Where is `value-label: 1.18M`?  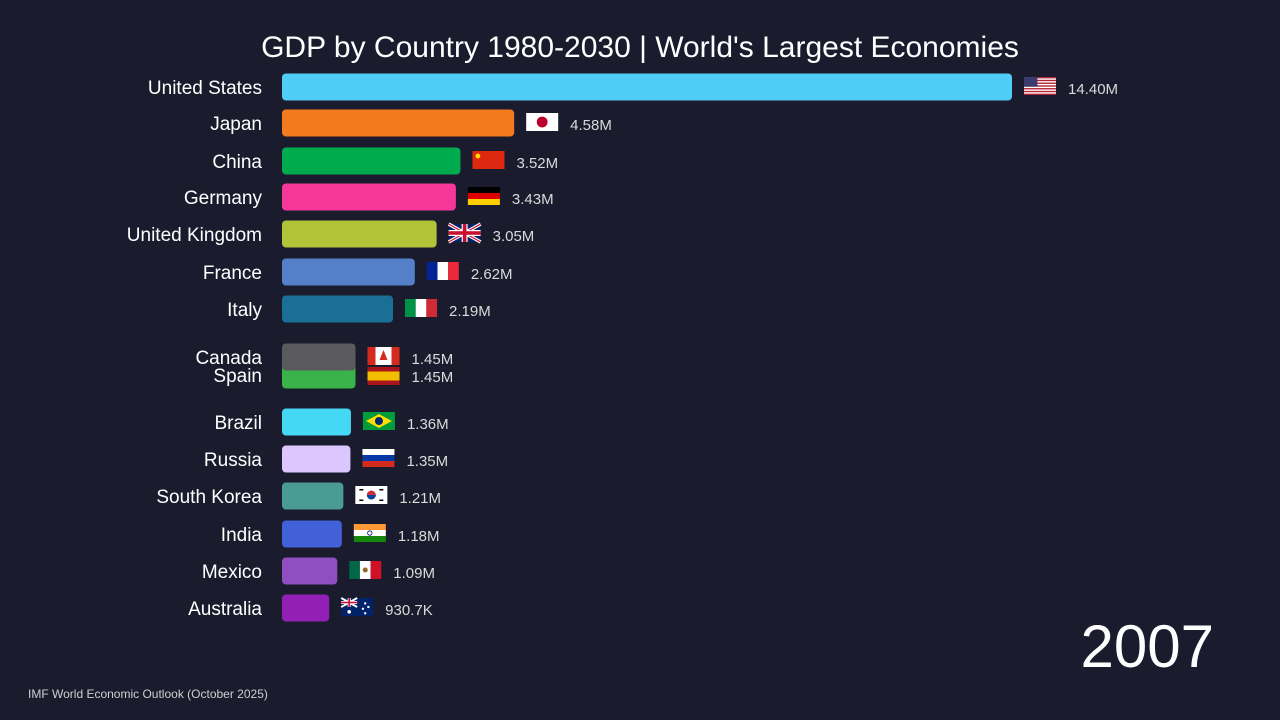 value-label: 1.18M is located at coordinates (419, 536).